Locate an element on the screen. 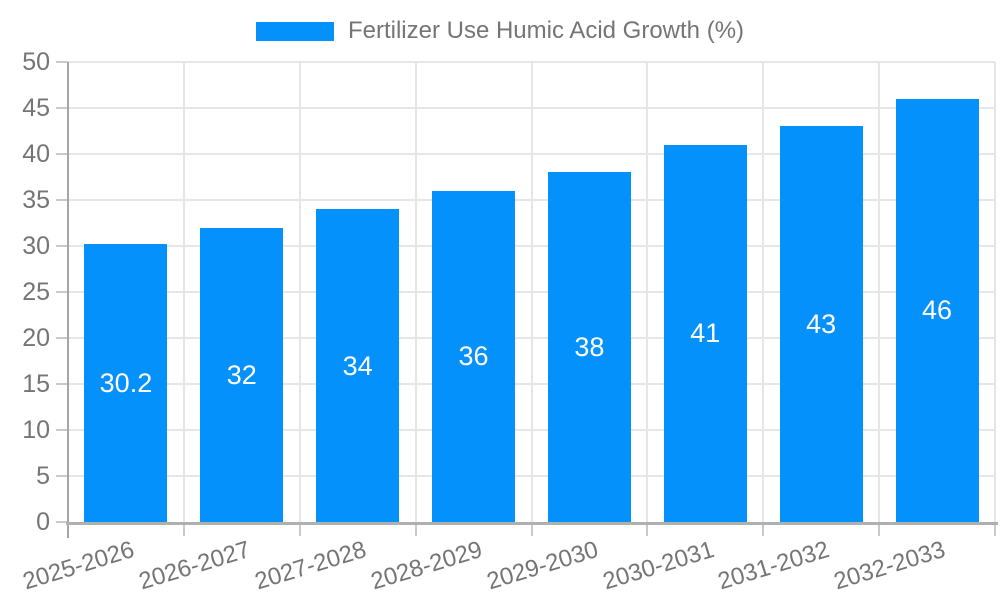 The width and height of the screenshot is (1000, 600). y-axis-line is located at coordinates (68, 300).